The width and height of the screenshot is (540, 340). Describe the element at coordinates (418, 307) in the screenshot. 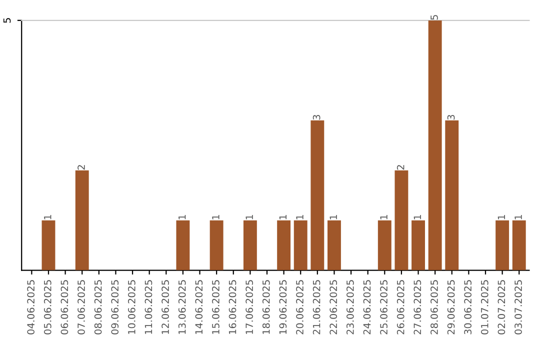

I see `x-tick-label: 27.06.2025` at that location.